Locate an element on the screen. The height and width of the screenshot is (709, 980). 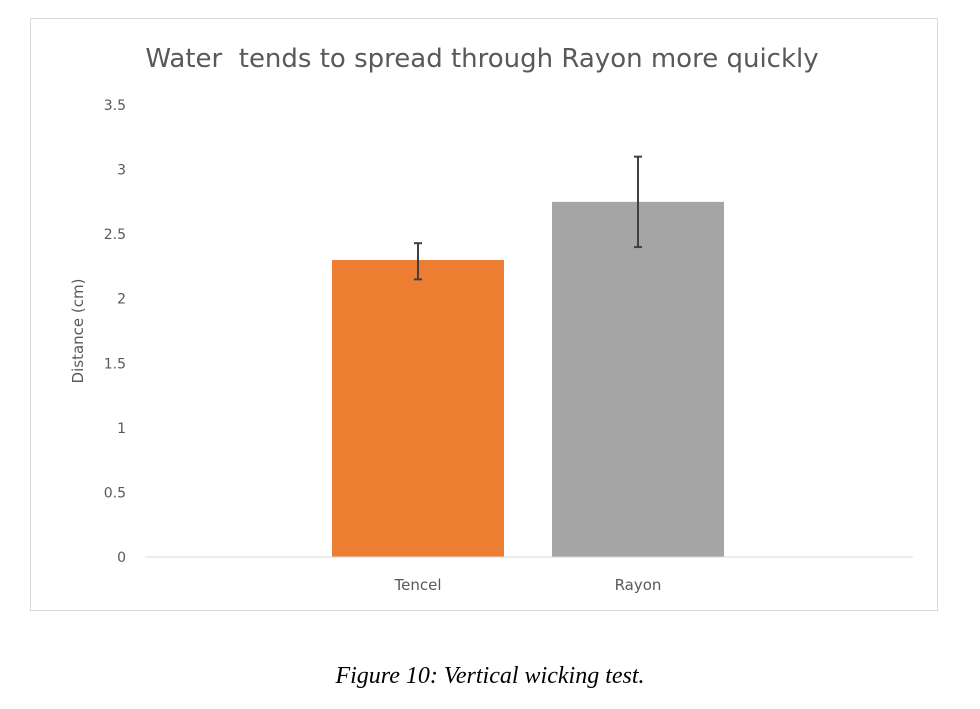
y-tick-label: 1.5 is located at coordinates (115, 364).